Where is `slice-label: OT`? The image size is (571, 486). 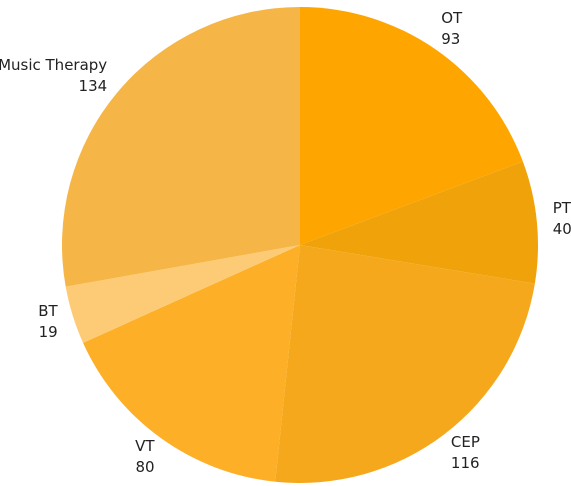
slice-label: OT is located at coordinates (452, 18).